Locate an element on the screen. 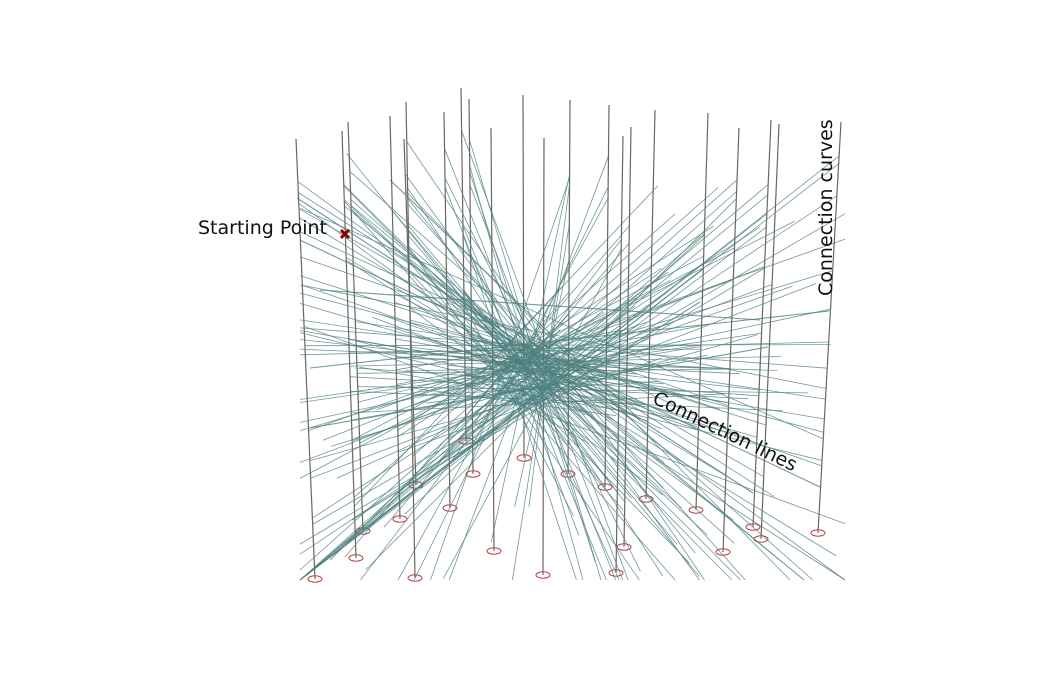 The image size is (1054, 685). starting-point-marker is located at coordinates (345, 234).